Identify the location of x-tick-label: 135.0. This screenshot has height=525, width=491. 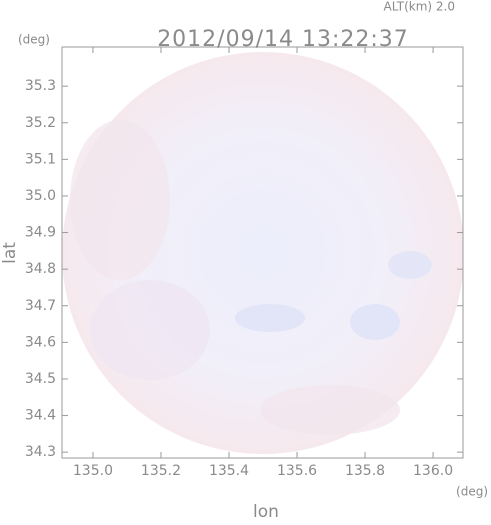
(93, 471).